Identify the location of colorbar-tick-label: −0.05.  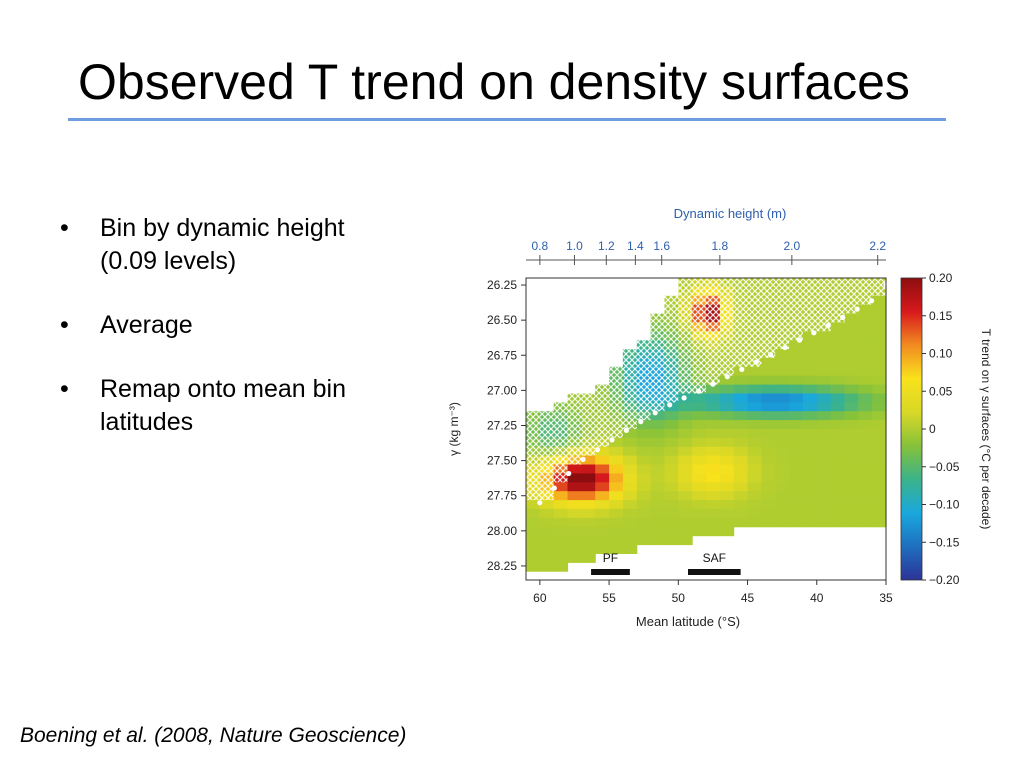
(944, 467).